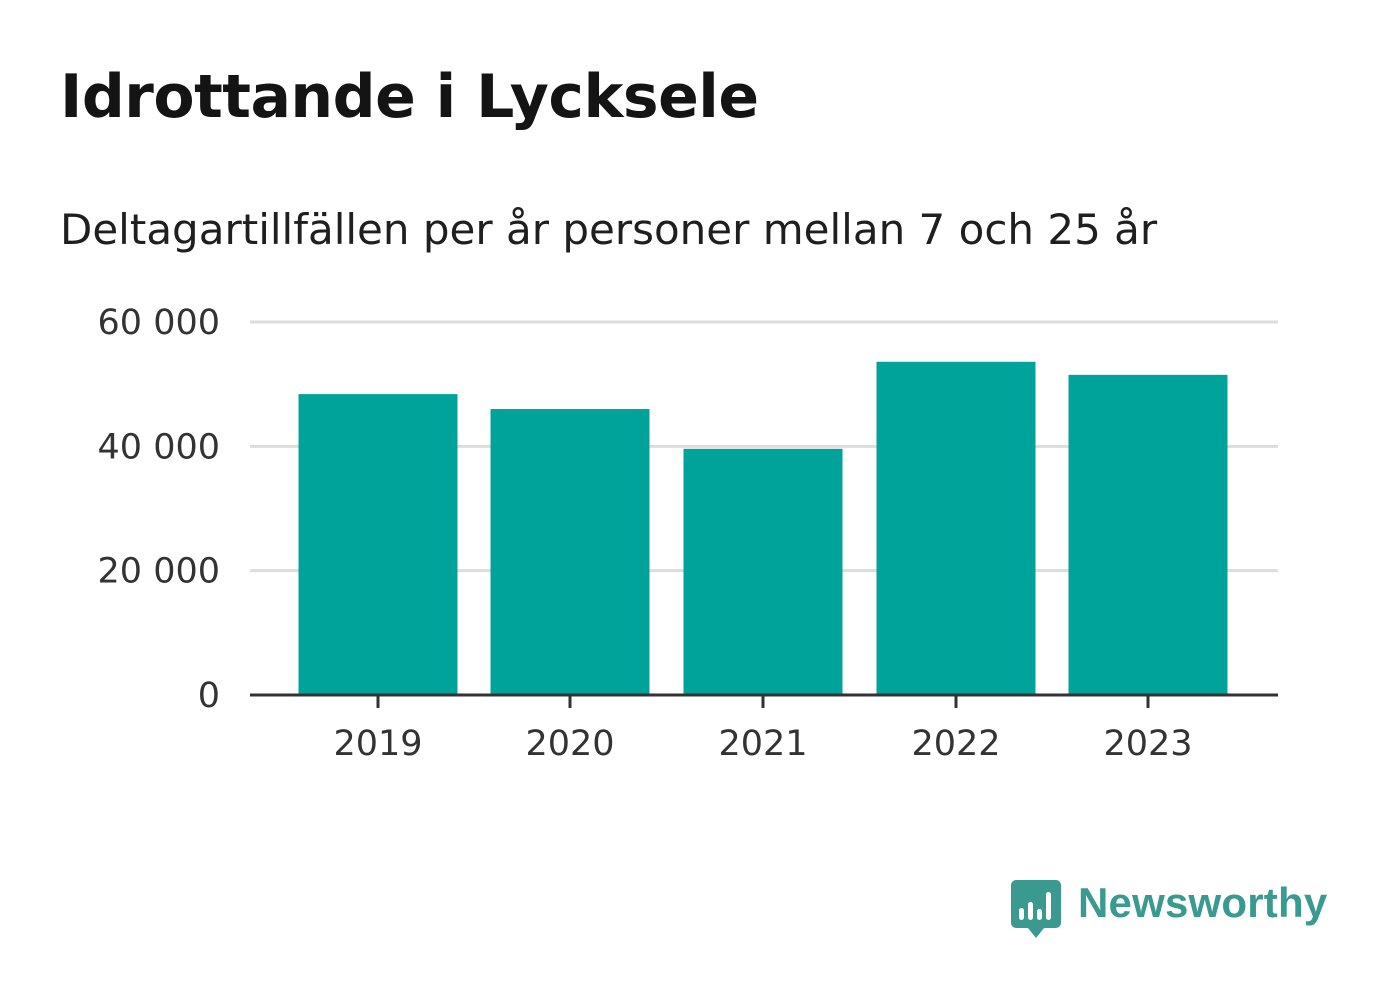  What do you see at coordinates (569, 744) in the screenshot?
I see `x-tick-label: 2020` at bounding box center [569, 744].